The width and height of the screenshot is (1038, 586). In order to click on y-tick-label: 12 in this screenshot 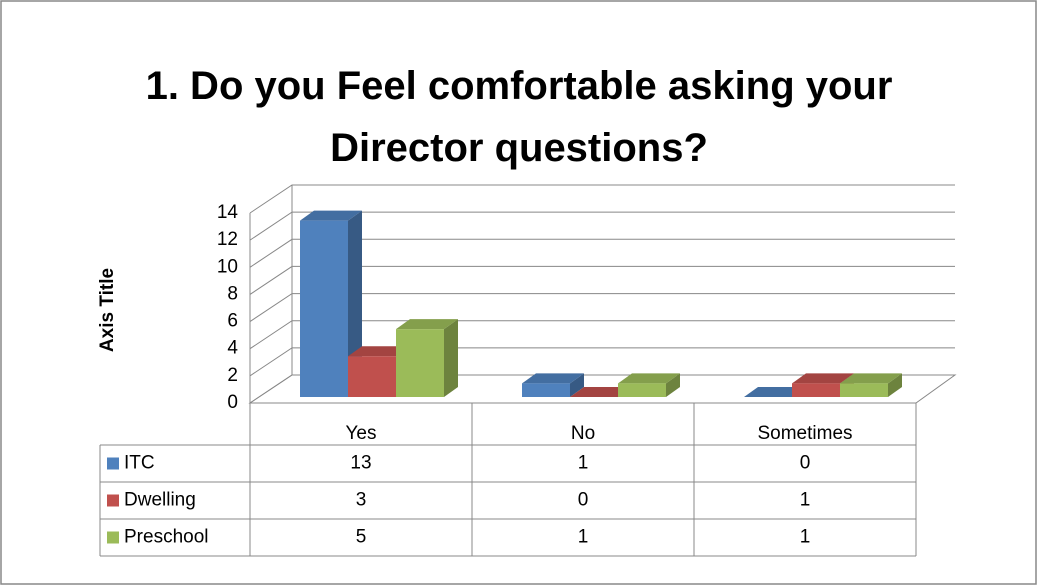, I will do `click(227, 239)`.